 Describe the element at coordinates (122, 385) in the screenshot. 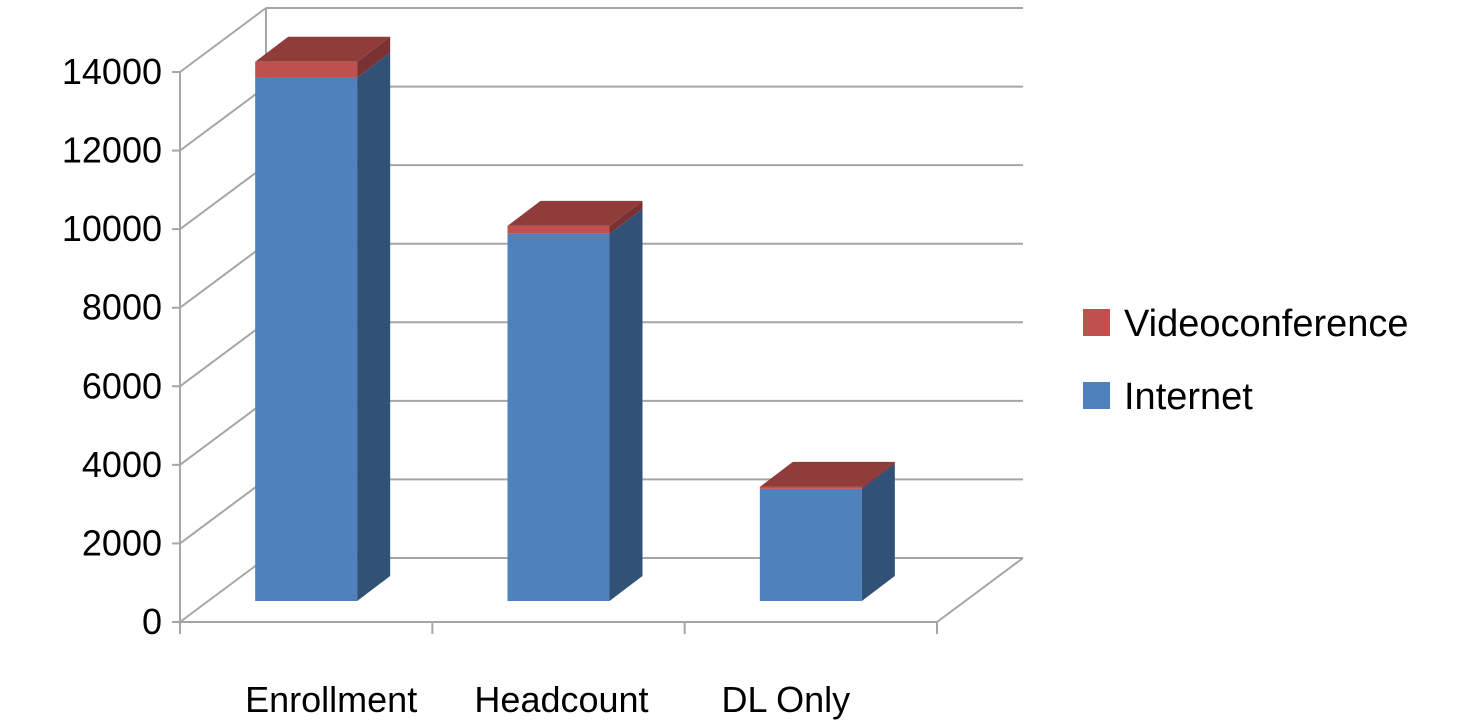

I see `y-tick-label: 6000` at that location.